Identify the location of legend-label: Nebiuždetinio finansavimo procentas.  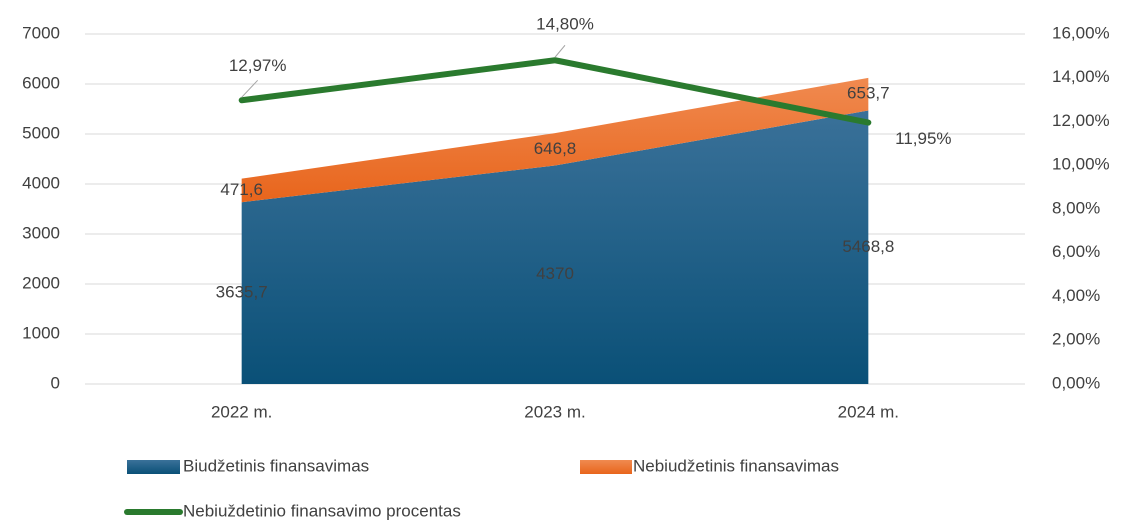
(322, 510).